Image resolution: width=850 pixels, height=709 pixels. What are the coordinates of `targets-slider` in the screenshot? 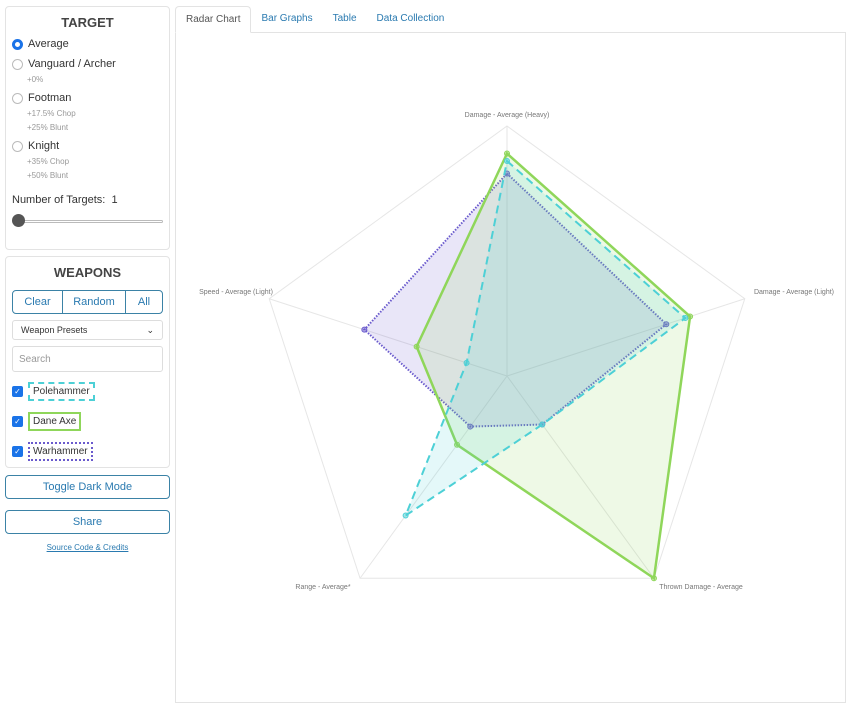 It's located at (87, 221).